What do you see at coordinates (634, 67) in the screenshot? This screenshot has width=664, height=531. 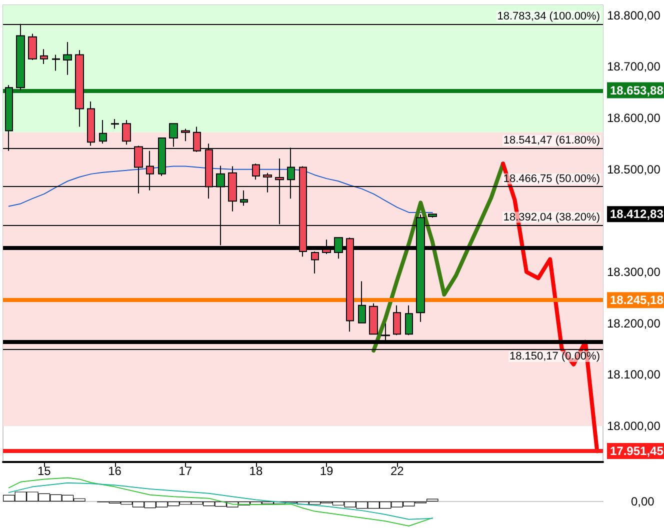 I see `y-tick-label: 18.700,00` at bounding box center [634, 67].